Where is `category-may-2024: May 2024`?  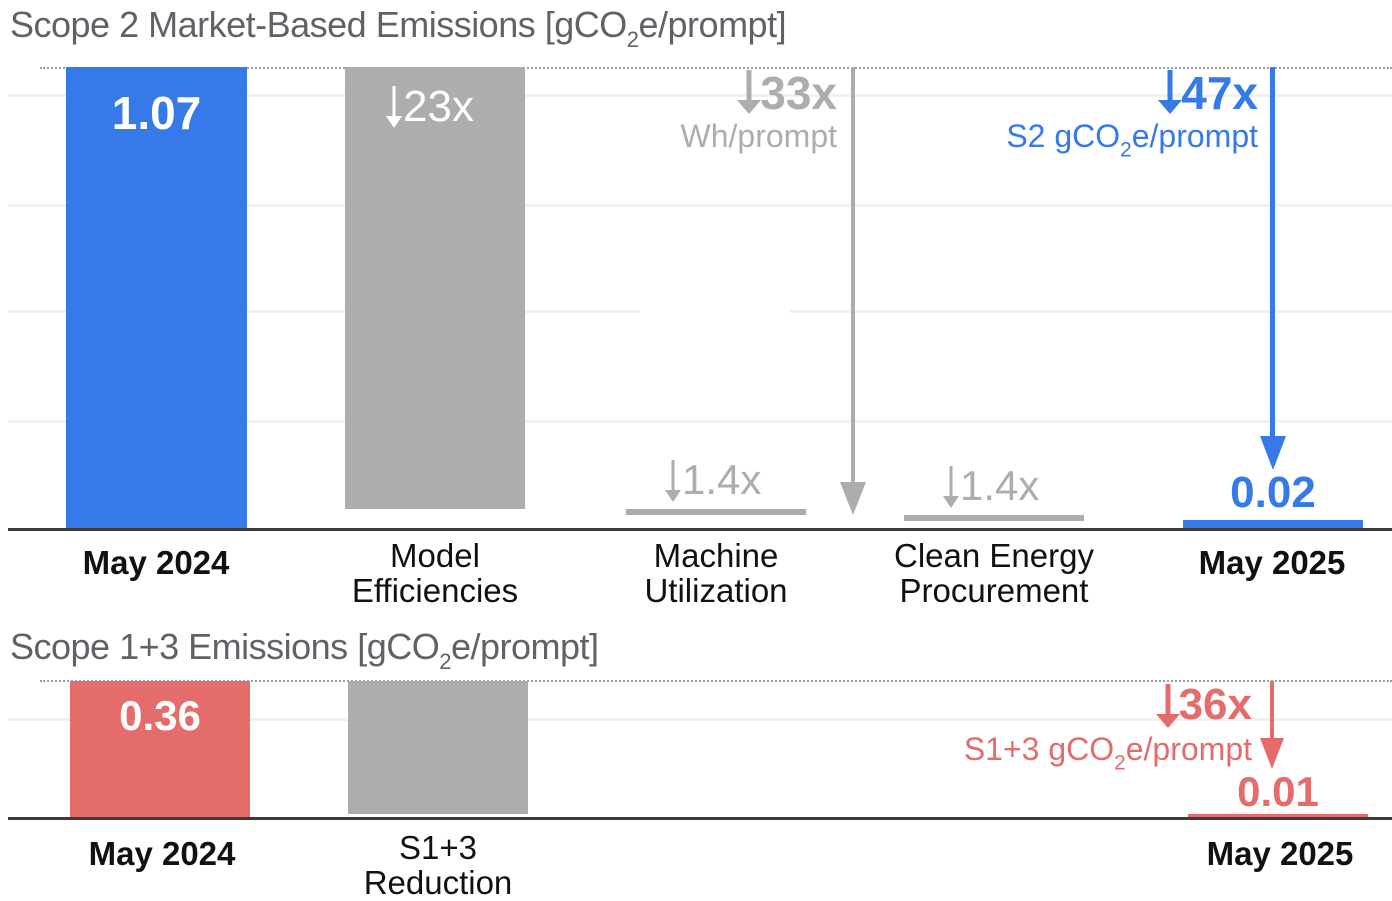
category-may-2024: May 2024 is located at coordinates (156, 562).